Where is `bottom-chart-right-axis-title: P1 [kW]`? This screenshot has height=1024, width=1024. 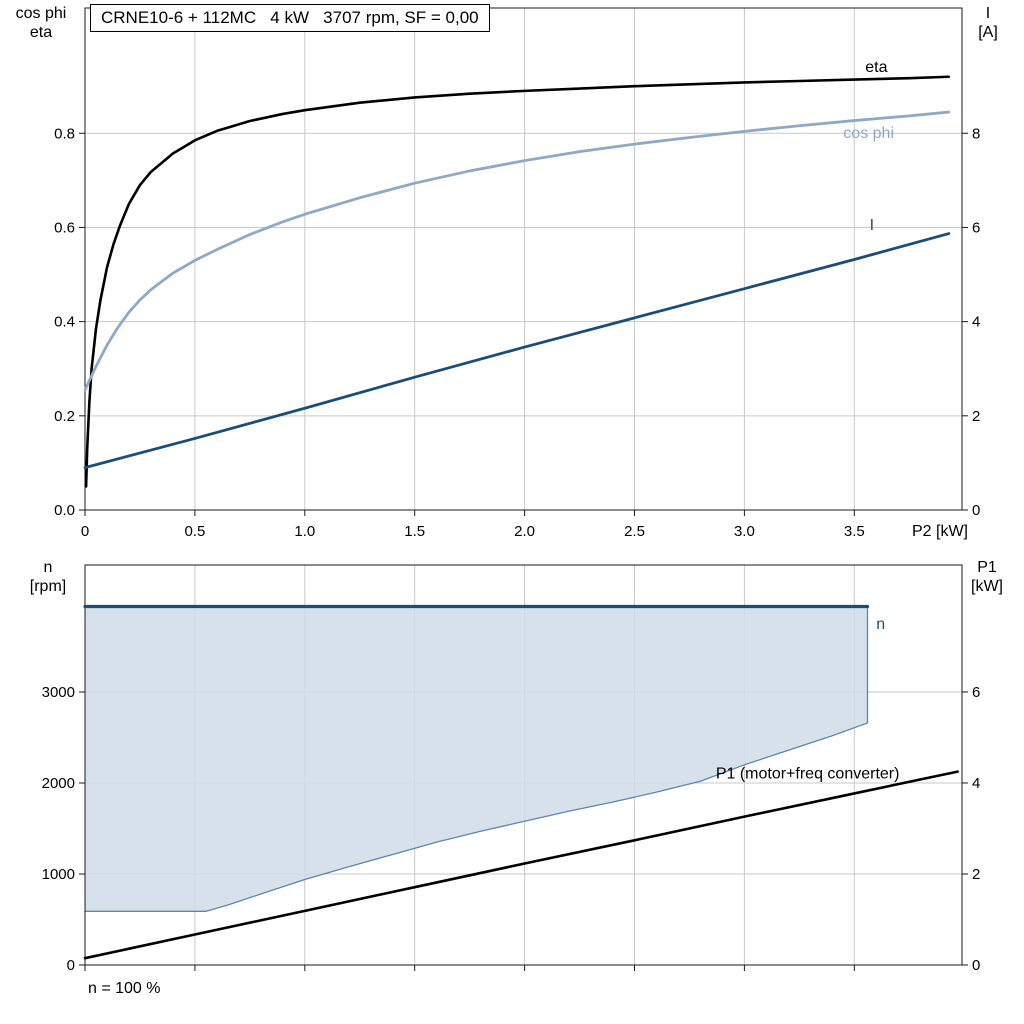 bottom-chart-right-axis-title: P1 [kW] is located at coordinates (987, 577).